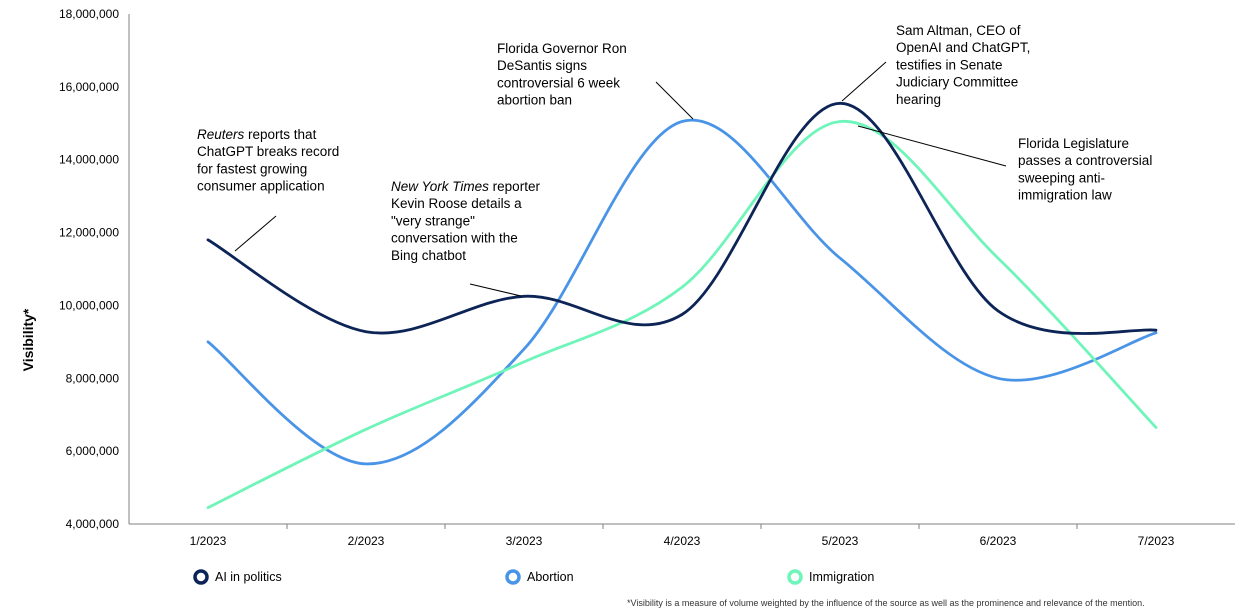 The height and width of the screenshot is (608, 1240). Describe the element at coordinates (841, 577) in the screenshot. I see `legend-label: Immigration` at that location.